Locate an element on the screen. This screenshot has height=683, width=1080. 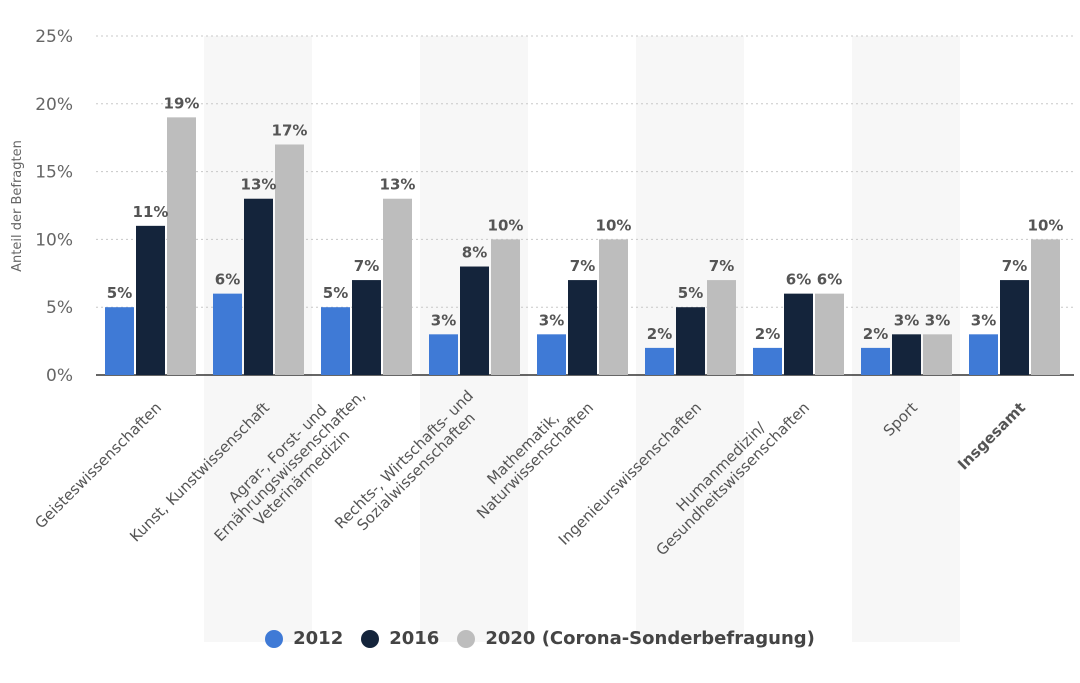
legend-label-2020: 2020 (Corona-Sonderbefragung) is located at coordinates (650, 638).